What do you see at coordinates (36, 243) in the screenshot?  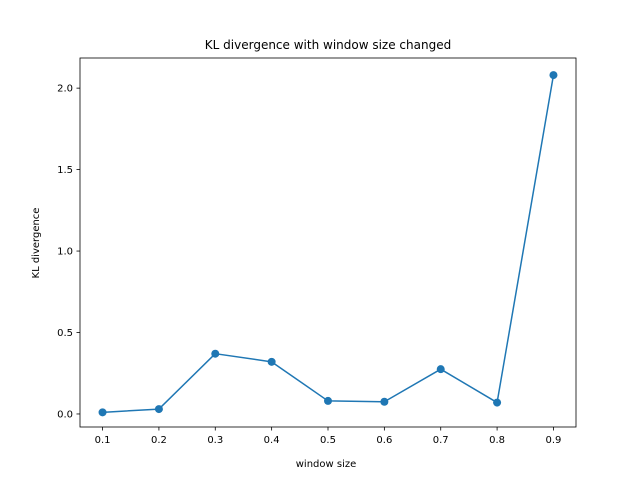 I see `y-axis-label: KL divergence` at bounding box center [36, 243].